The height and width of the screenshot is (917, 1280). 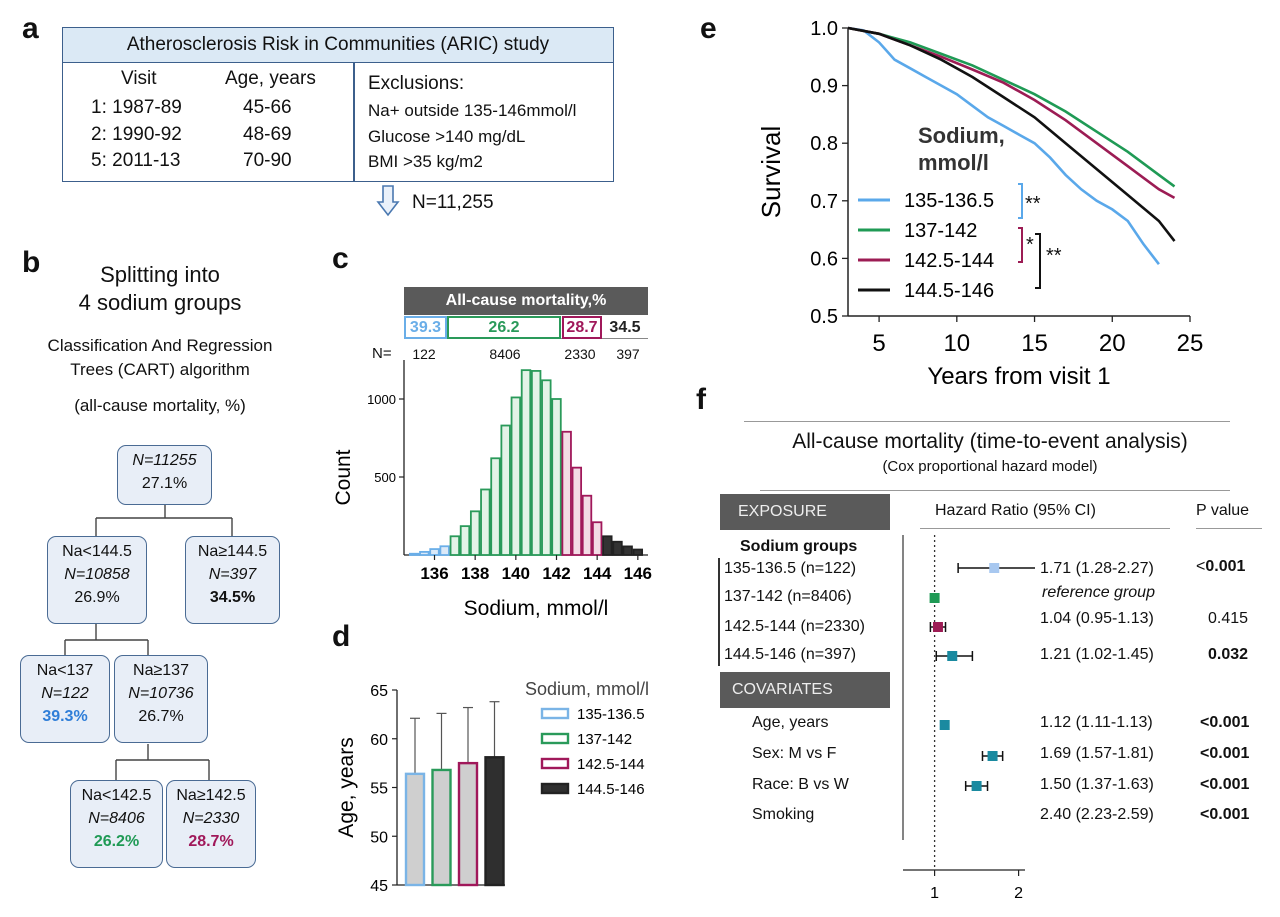 I want to click on visit-row-2: 2: 1990-92, so click(x=136, y=134).